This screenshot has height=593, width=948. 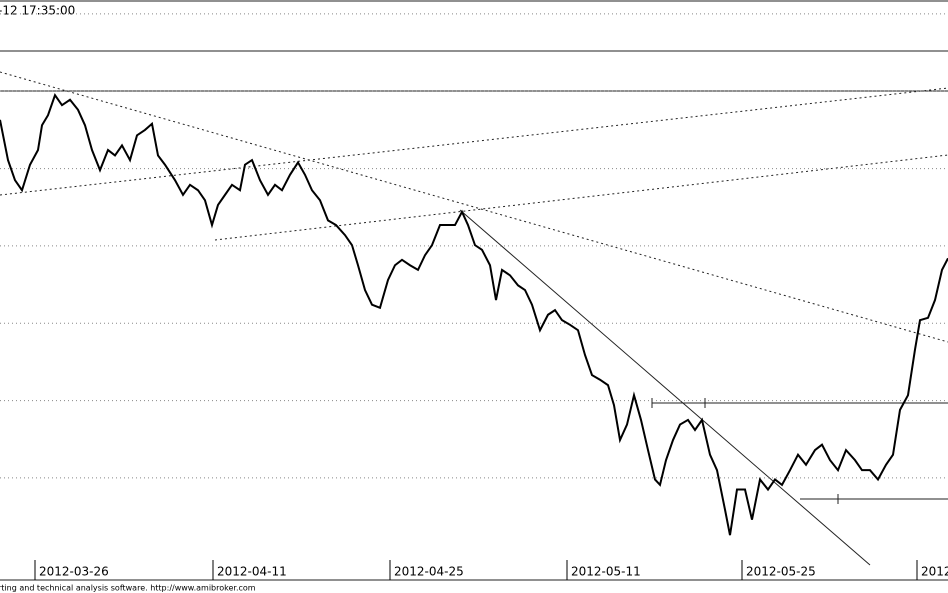 I want to click on x-tick-label: 2012-05-11, so click(x=606, y=572).